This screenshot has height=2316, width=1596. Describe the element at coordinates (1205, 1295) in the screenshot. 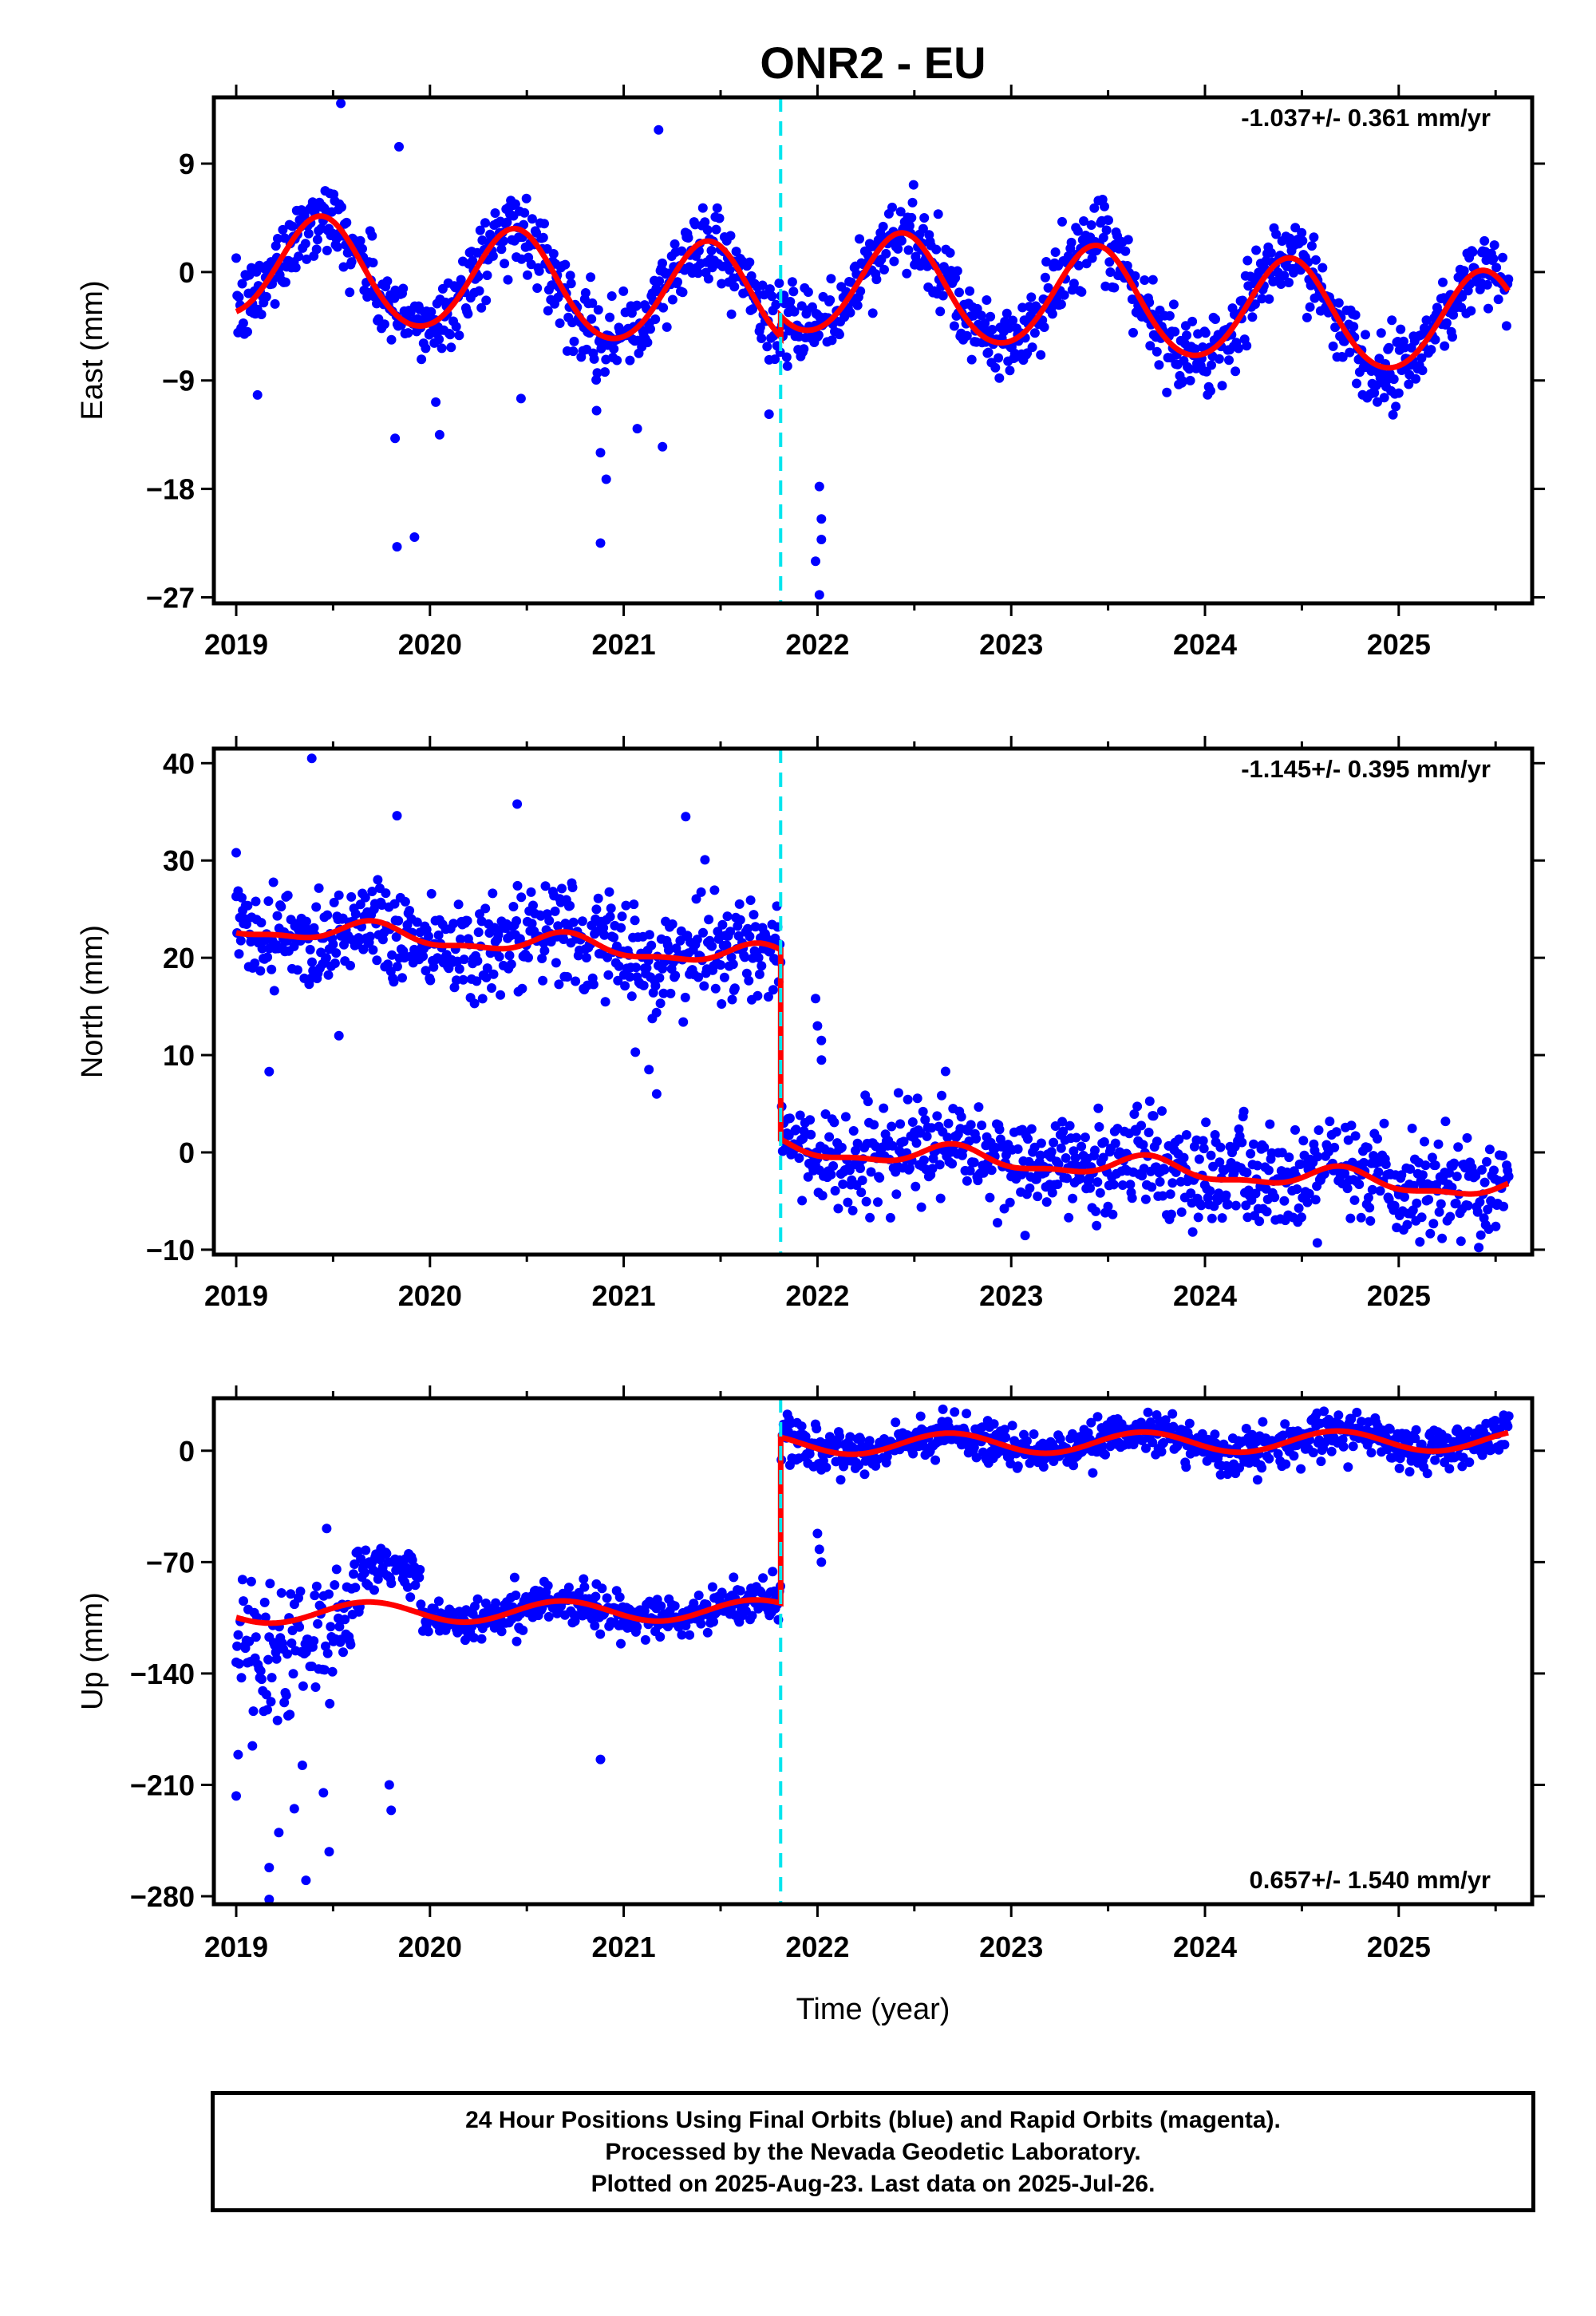

I see `x-tick-label: 2024` at that location.